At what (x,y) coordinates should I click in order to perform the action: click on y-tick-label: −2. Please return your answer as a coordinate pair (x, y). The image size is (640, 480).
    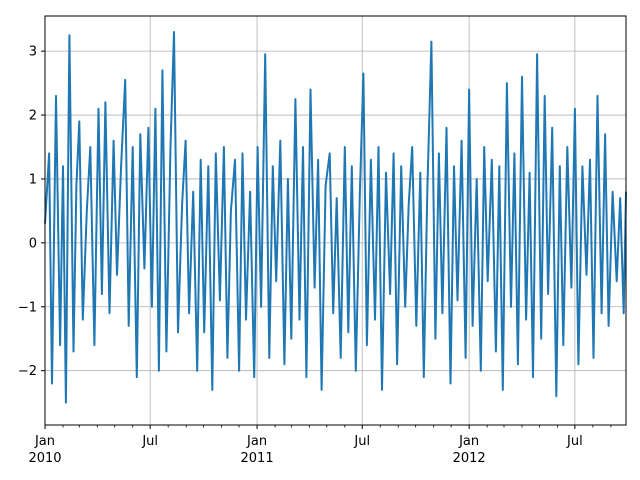
    Looking at the image, I should click on (27, 371).